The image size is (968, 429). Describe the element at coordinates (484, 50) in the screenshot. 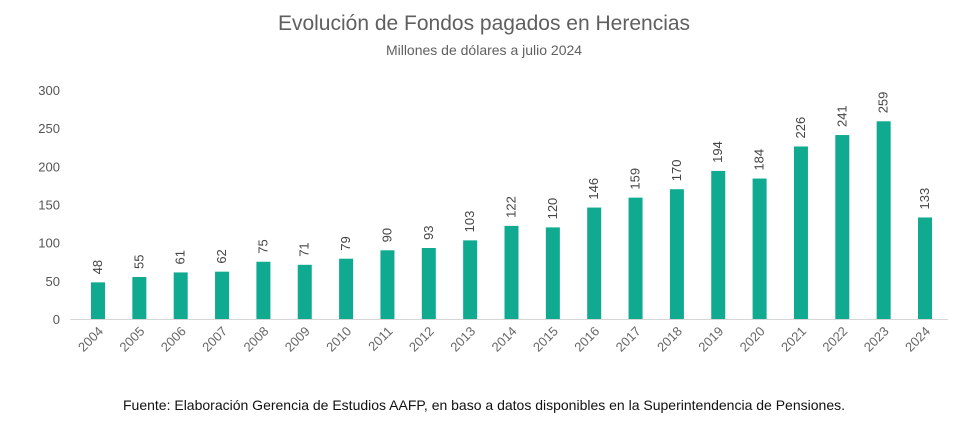

I see `chart-subtitle: Millones de dólares a julio 2024` at that location.